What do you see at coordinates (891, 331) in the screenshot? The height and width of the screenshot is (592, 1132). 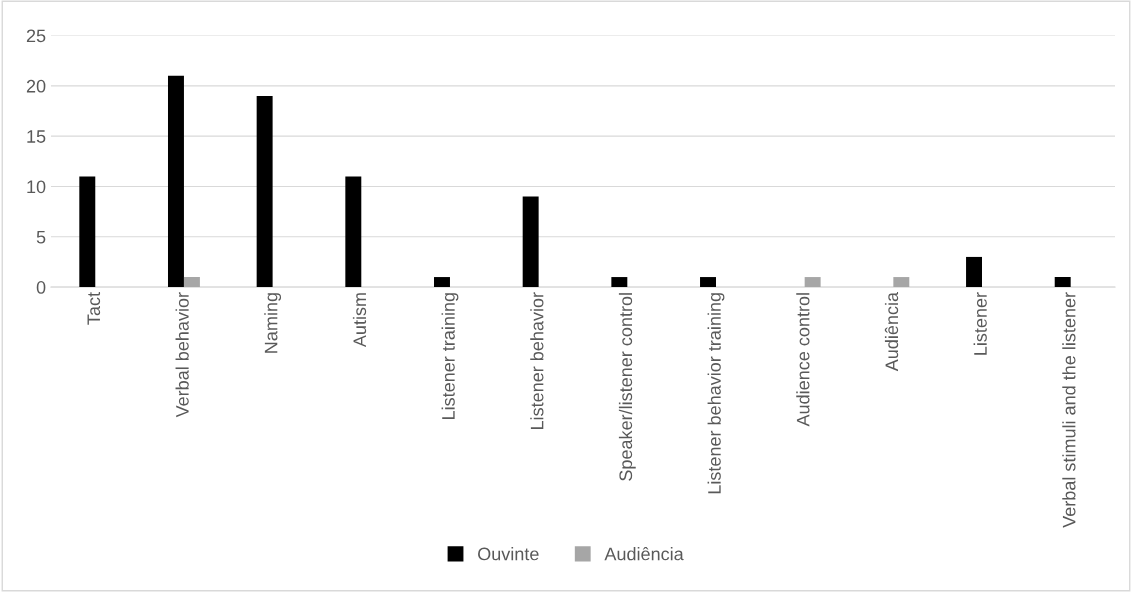 I see `x-tick-label: Audiência` at bounding box center [891, 331].